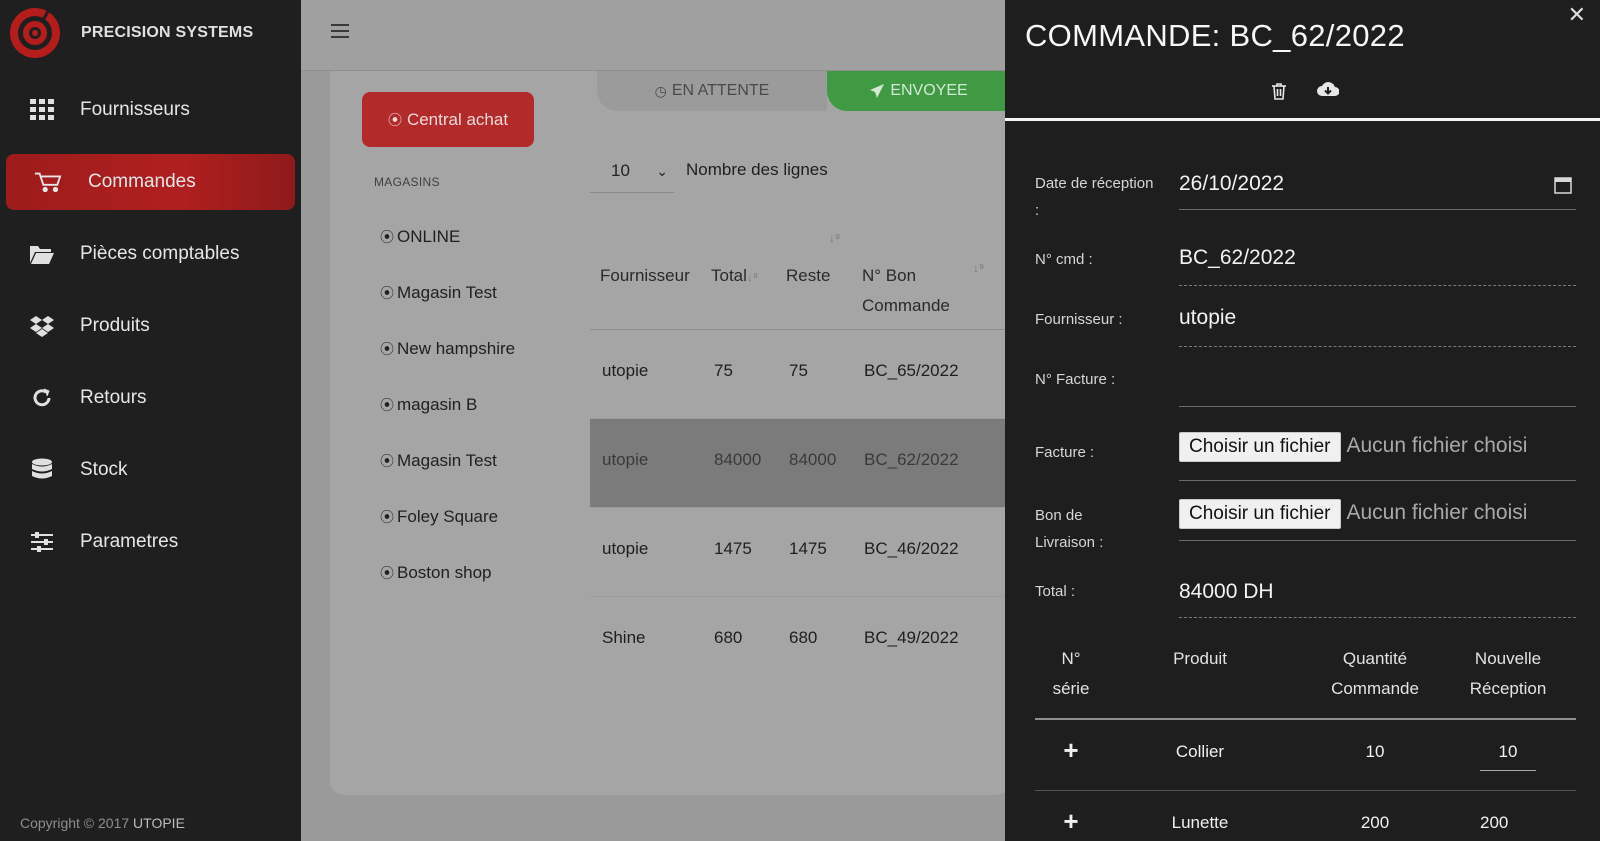  Describe the element at coordinates (918, 91) in the screenshot. I see `tab-envoyee: ENVOYEE` at that location.